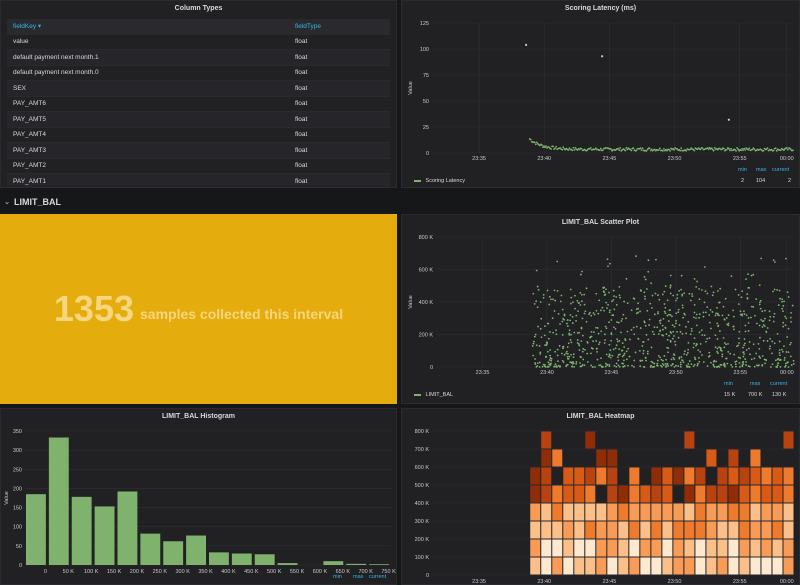 Image resolution: width=800 pixels, height=585 pixels. I want to click on y-tick-label: 0, so click(20, 566).